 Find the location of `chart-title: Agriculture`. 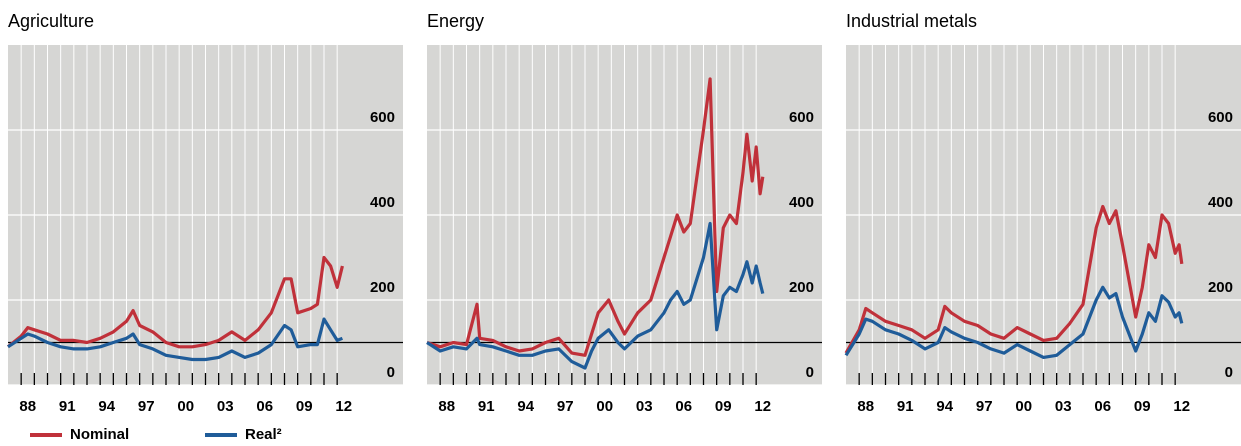

chart-title: Agriculture is located at coordinates (51, 21).